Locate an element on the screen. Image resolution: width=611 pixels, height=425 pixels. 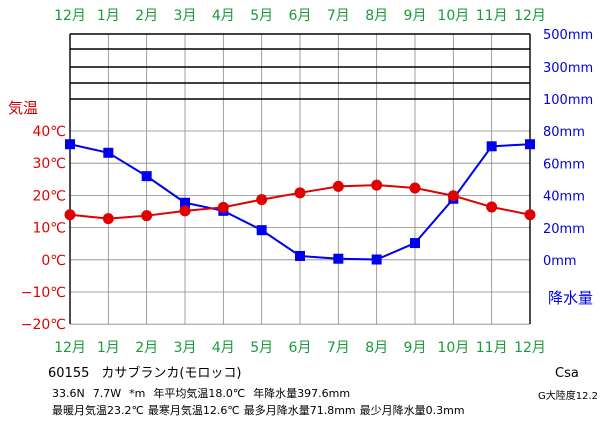
precipitation-tick-label: 40mm is located at coordinates (564, 197).